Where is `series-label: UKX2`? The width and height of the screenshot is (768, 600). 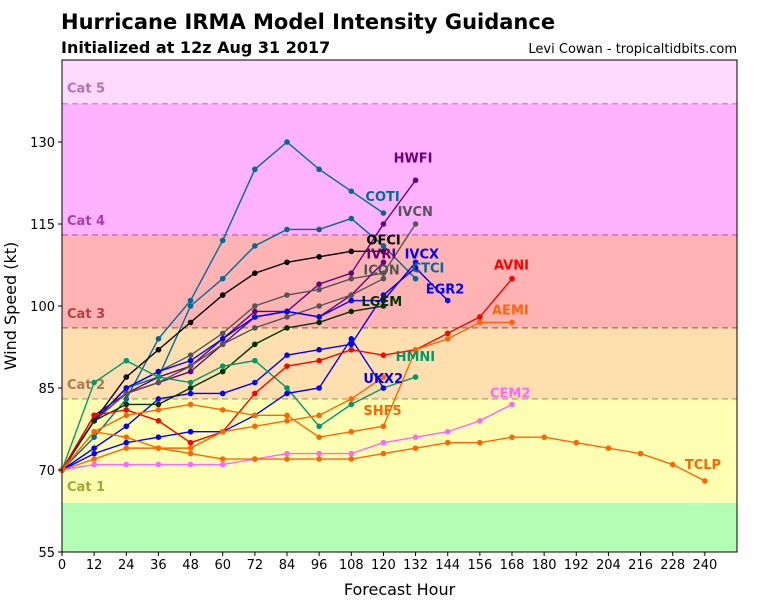 series-label: UKX2 is located at coordinates (383, 379).